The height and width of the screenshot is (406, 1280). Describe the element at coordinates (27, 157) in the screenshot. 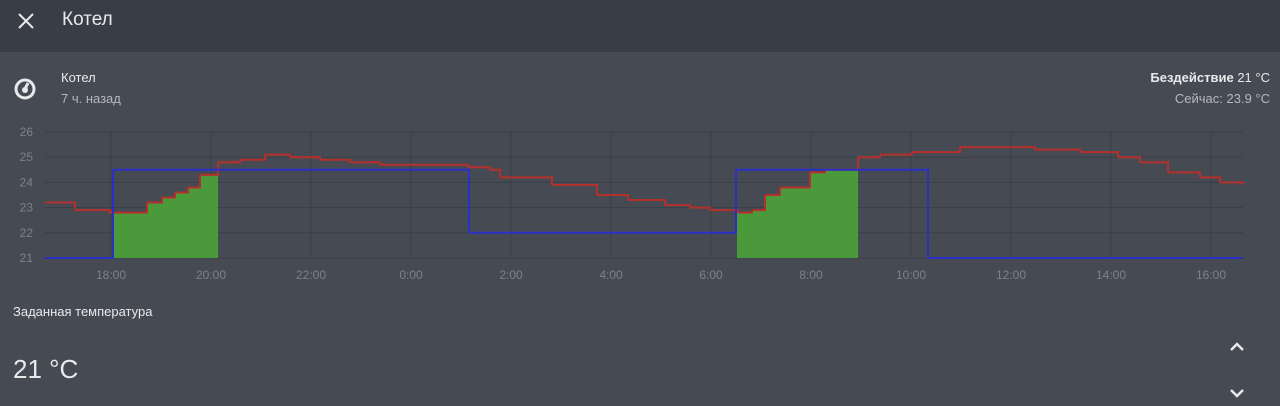

I see `y-tick-label: 25` at that location.